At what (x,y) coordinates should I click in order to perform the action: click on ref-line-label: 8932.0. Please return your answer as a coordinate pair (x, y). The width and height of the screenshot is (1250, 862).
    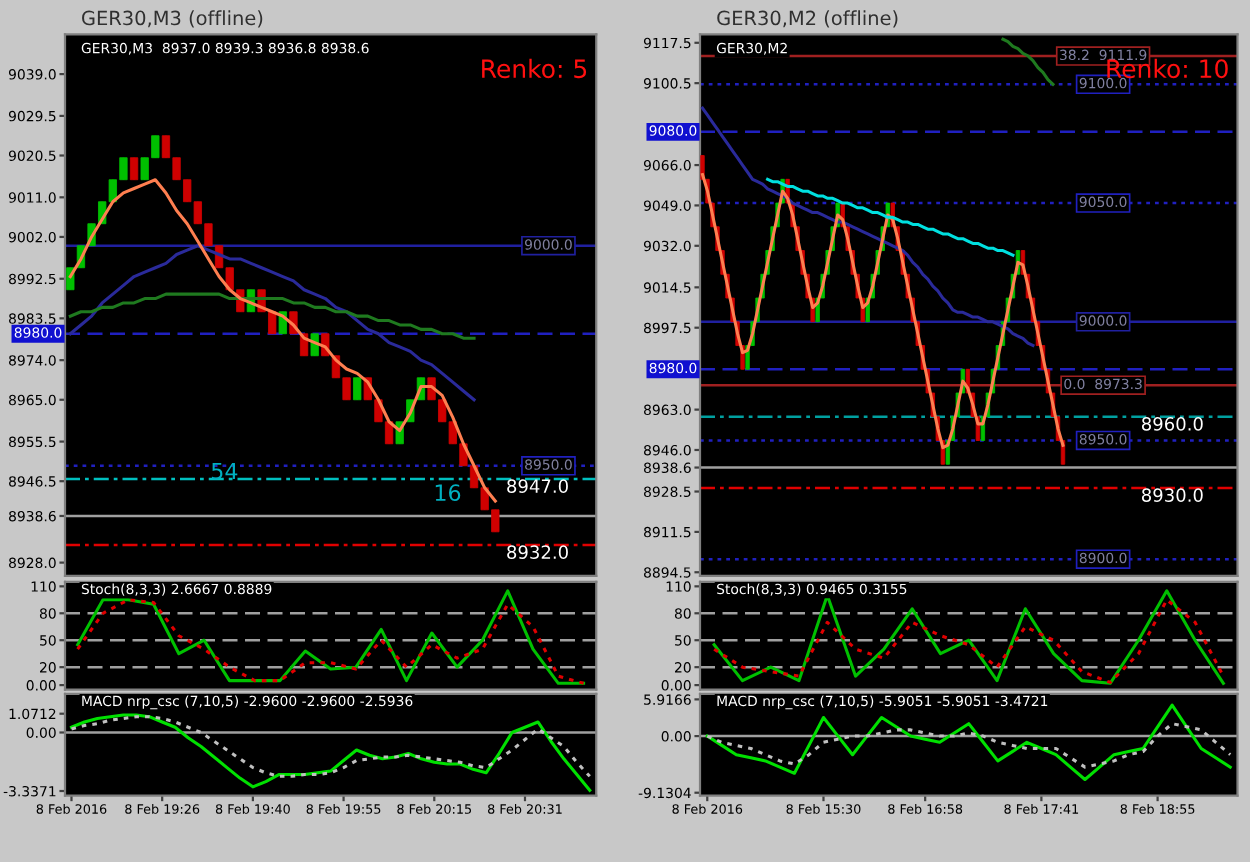
    Looking at the image, I should click on (537, 552).